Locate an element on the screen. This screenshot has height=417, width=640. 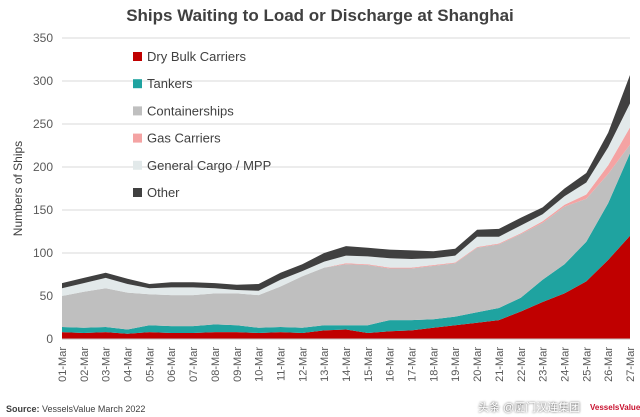
x-tick-label: 22-Mar is located at coordinates (522, 364).